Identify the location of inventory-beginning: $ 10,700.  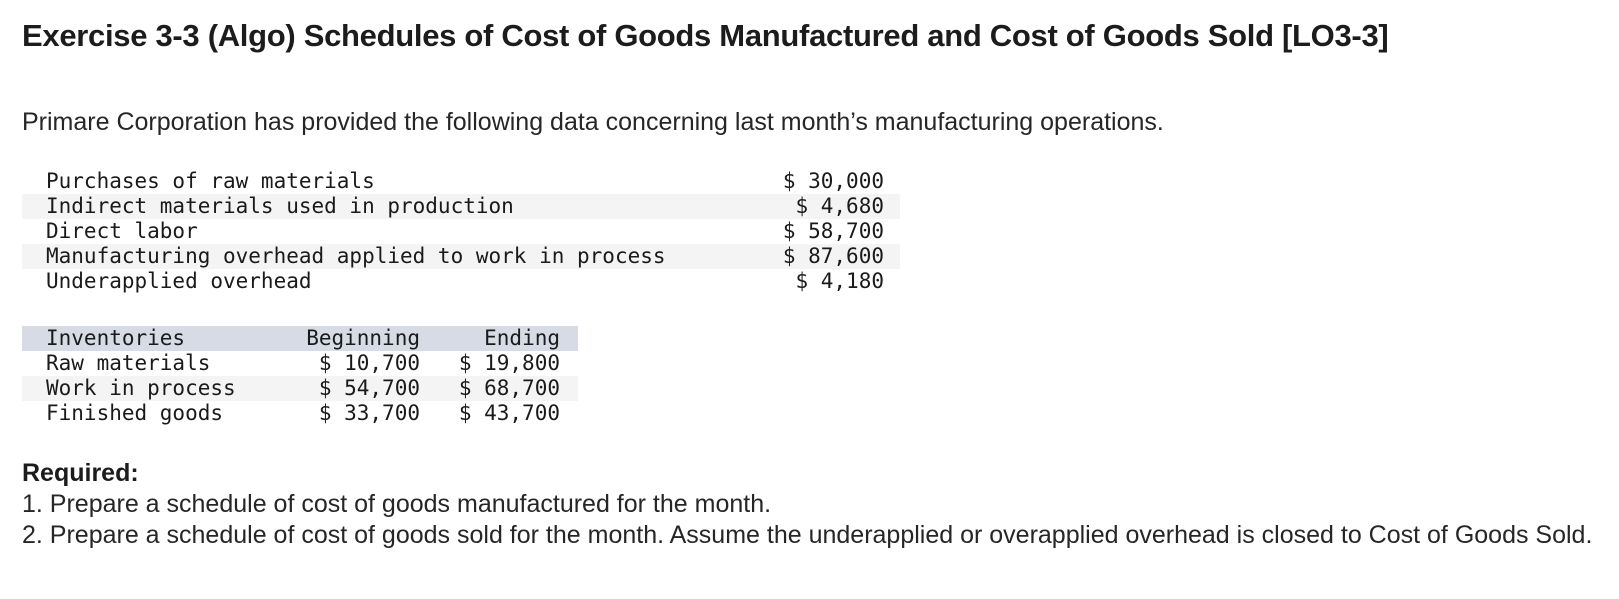
(369, 363).